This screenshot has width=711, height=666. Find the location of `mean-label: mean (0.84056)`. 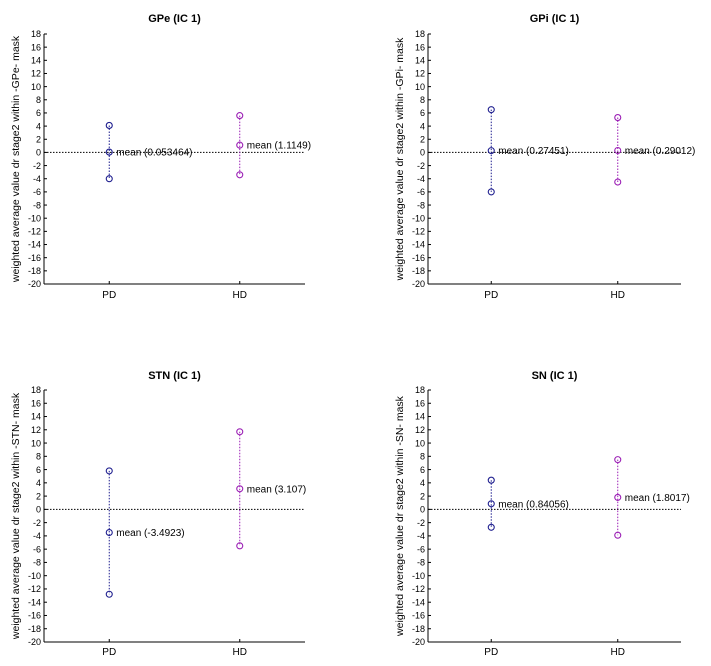

mean-label: mean (0.84056) is located at coordinates (533, 504).